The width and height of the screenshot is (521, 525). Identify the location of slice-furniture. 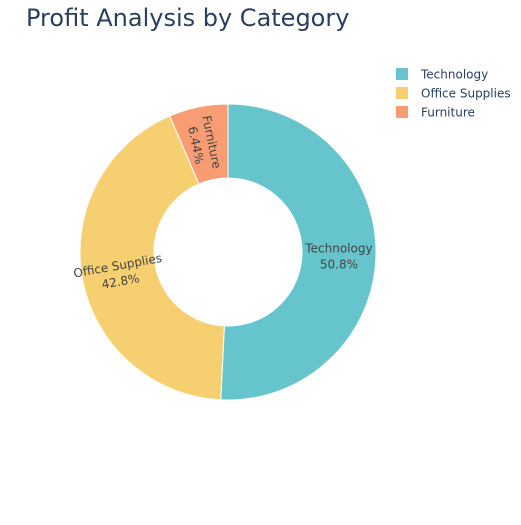
(199, 144).